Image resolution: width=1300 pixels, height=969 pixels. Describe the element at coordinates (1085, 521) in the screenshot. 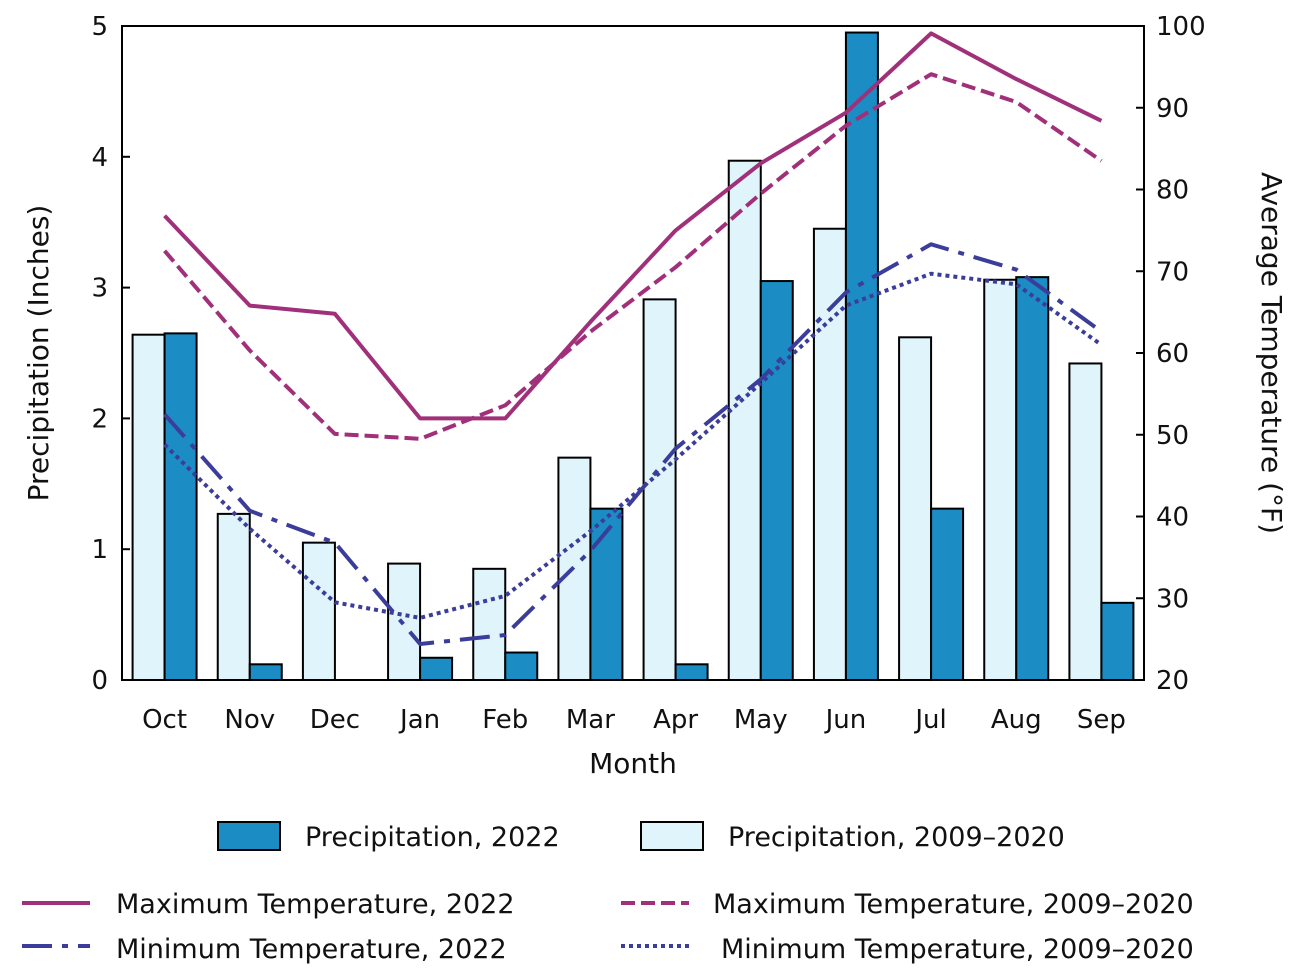

I see `bar-precip_normal-sep` at that location.